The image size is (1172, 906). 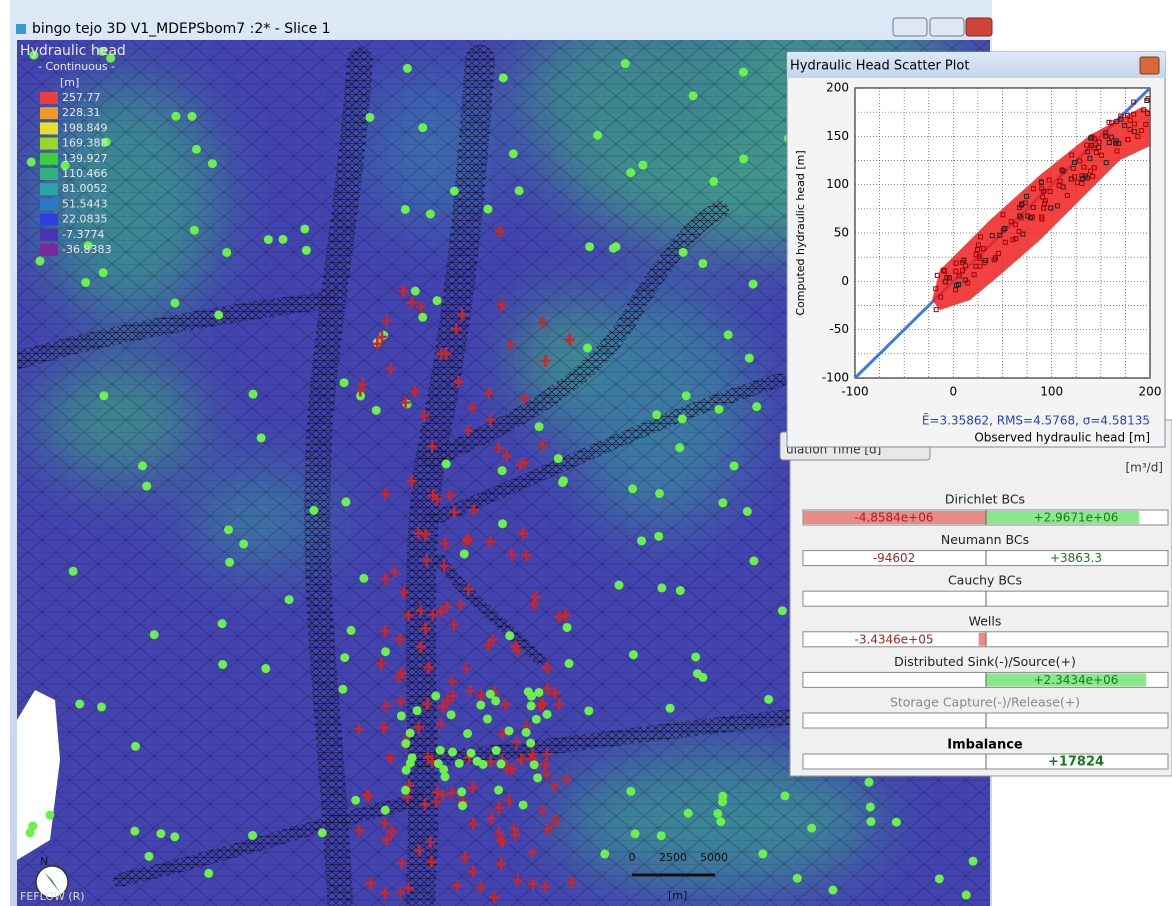 I want to click on close-button, so click(x=979, y=27).